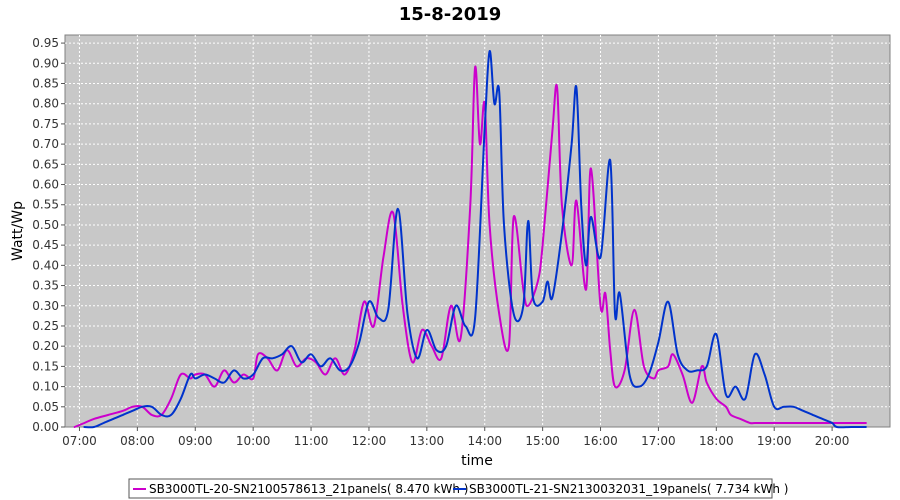 This screenshot has width=900, height=500. What do you see at coordinates (45, 144) in the screenshot?
I see `y-tick-label: 0.70` at bounding box center [45, 144].